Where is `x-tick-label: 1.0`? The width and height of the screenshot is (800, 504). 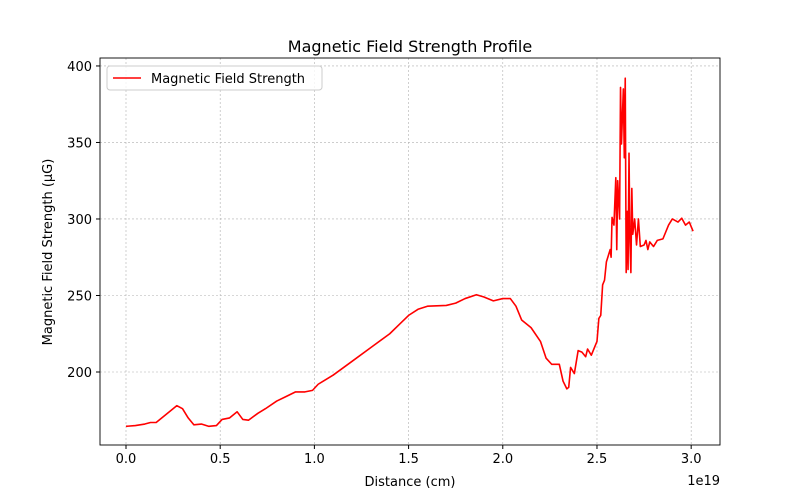 x-tick-label: 1.0 is located at coordinates (314, 459).